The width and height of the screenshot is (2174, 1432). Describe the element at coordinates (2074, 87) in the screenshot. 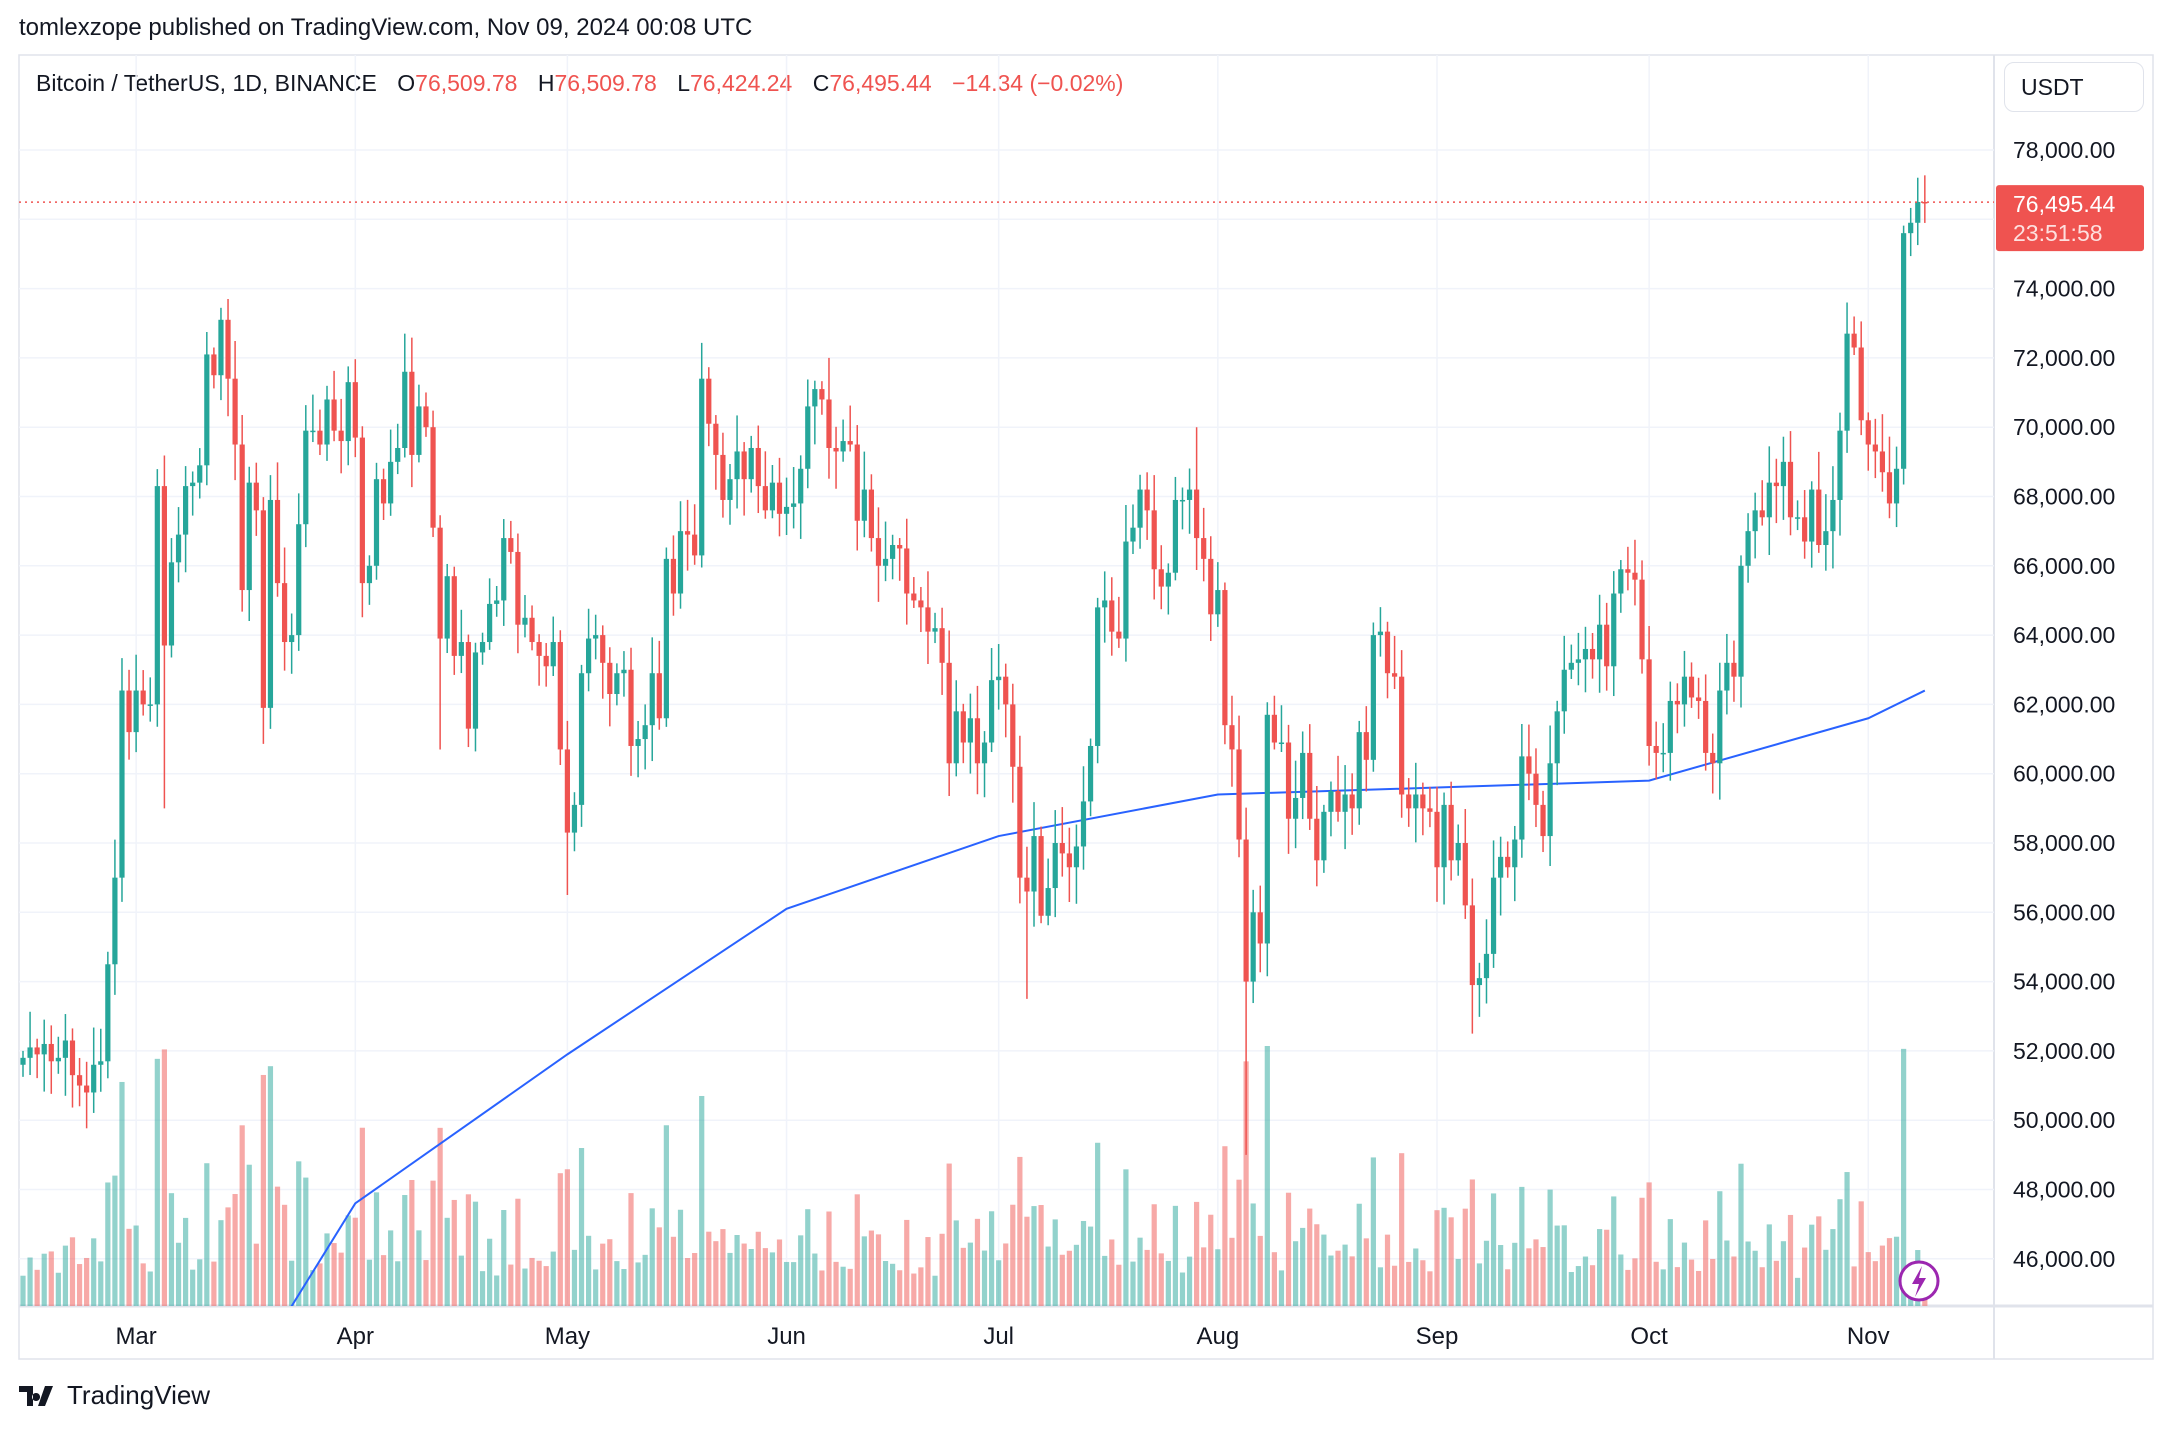

I see `currency-selector: USDT` at that location.